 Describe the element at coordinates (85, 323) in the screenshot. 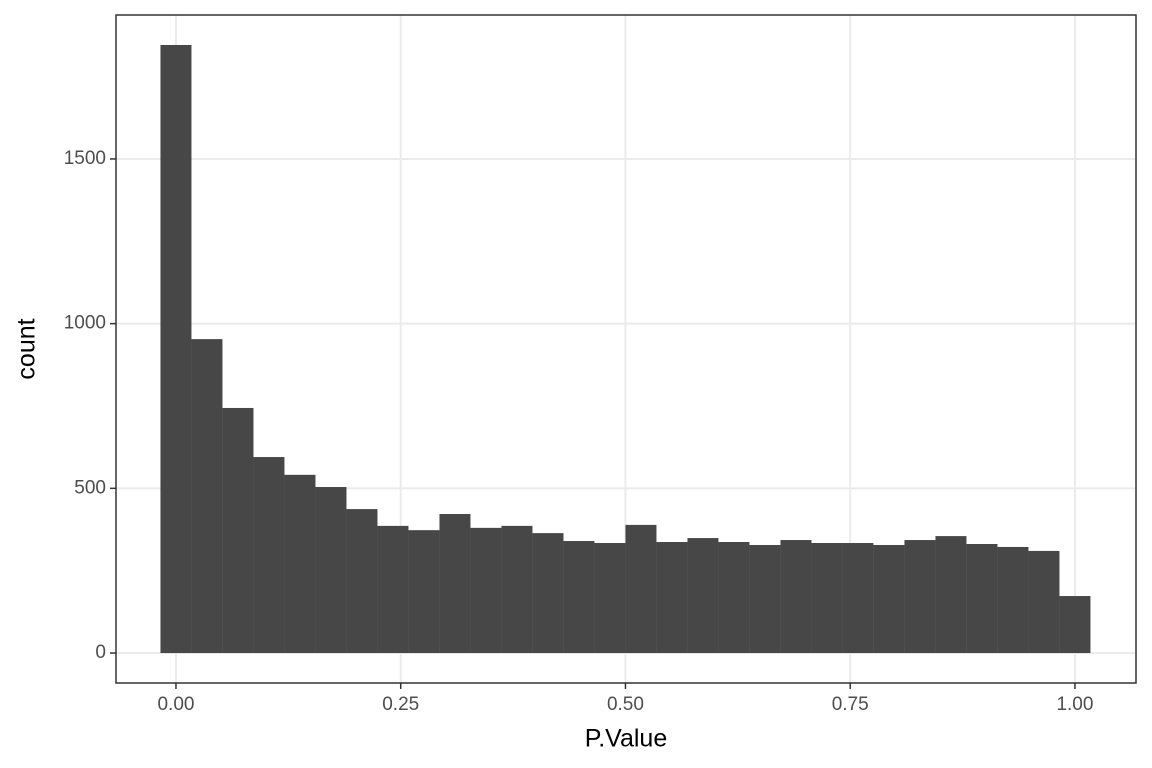

I see `y-tick-label: 1000` at that location.